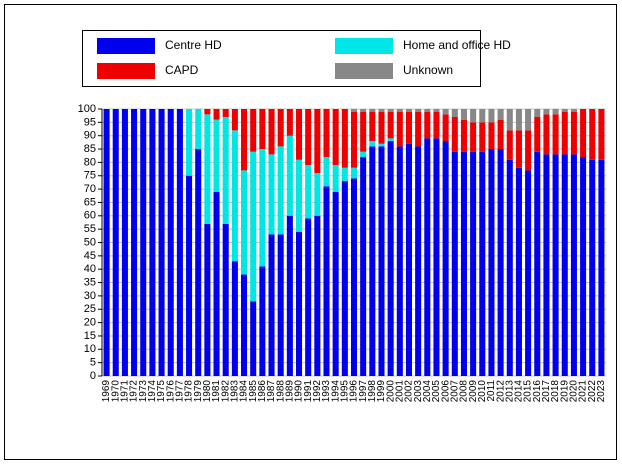  Describe the element at coordinates (363, 391) in the screenshot. I see `x-tick-label: 1997` at that location.